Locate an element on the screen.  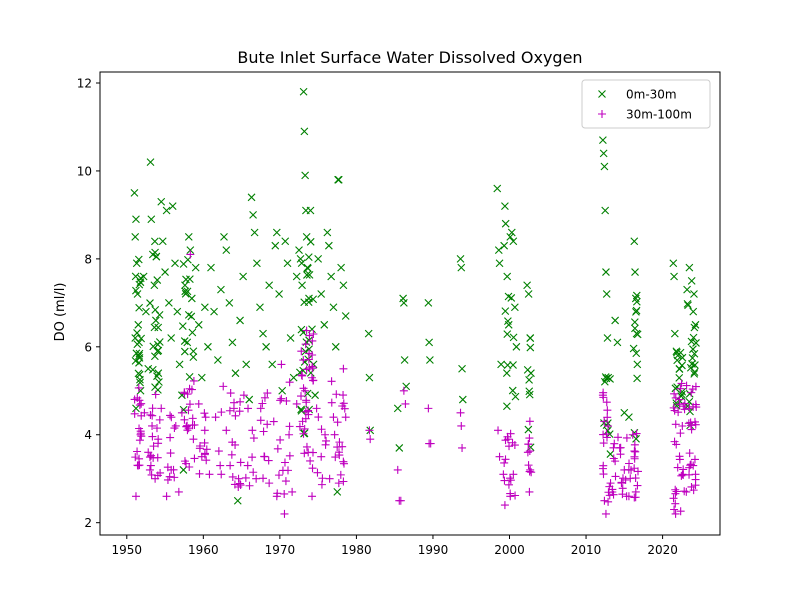
y-tick-label: 12 is located at coordinates (84, 83).